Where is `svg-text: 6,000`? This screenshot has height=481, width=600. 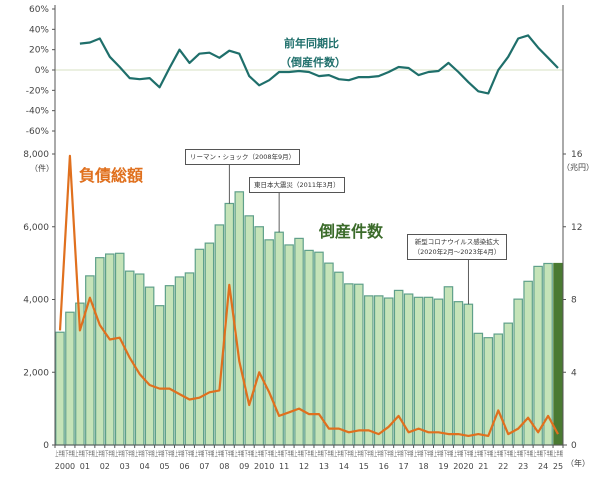
svg-text: 6,000 is located at coordinates (36, 228).